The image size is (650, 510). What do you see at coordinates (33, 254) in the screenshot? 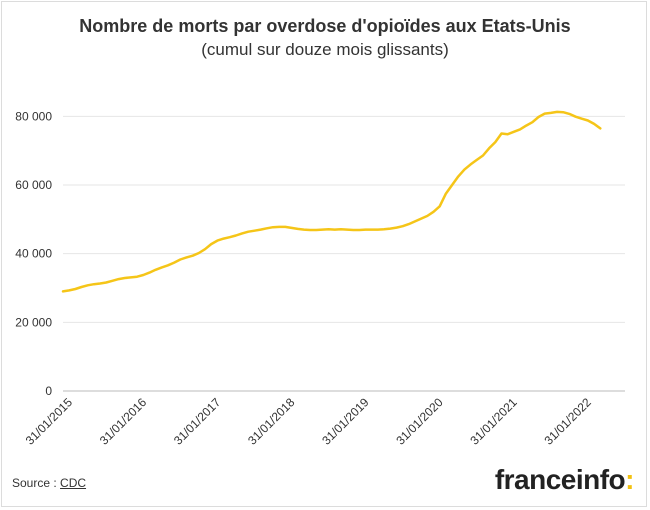
I see `y-tick-label: 40 000` at bounding box center [33, 254].